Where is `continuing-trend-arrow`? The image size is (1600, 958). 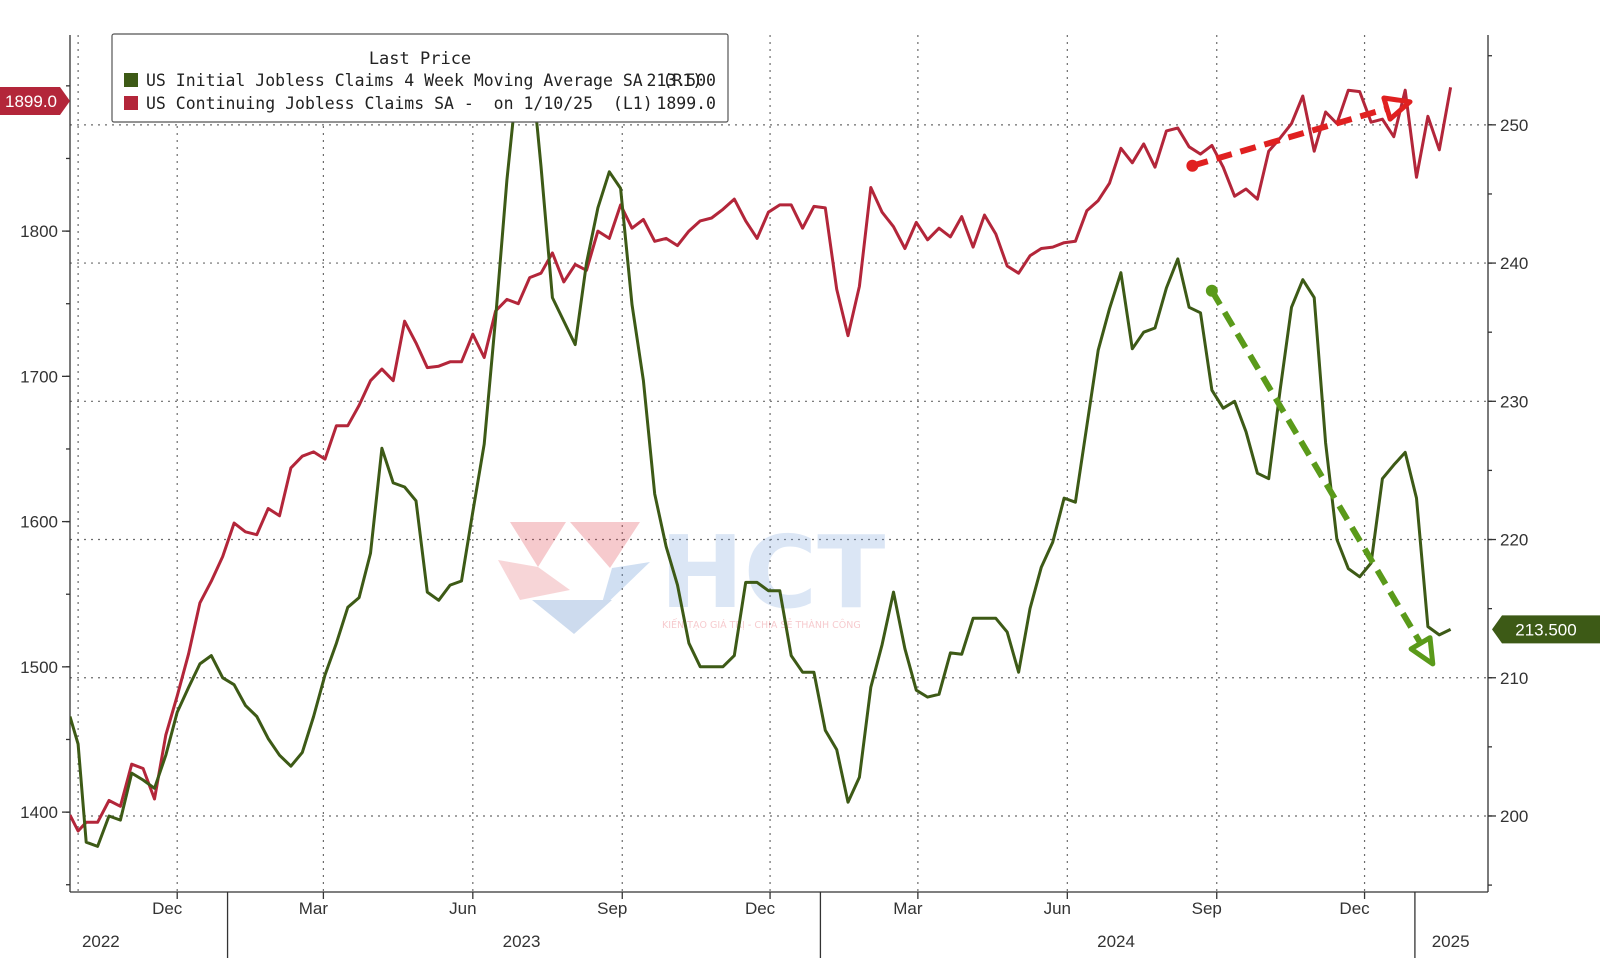
continuing-trend-arrow is located at coordinates (1299, 133).